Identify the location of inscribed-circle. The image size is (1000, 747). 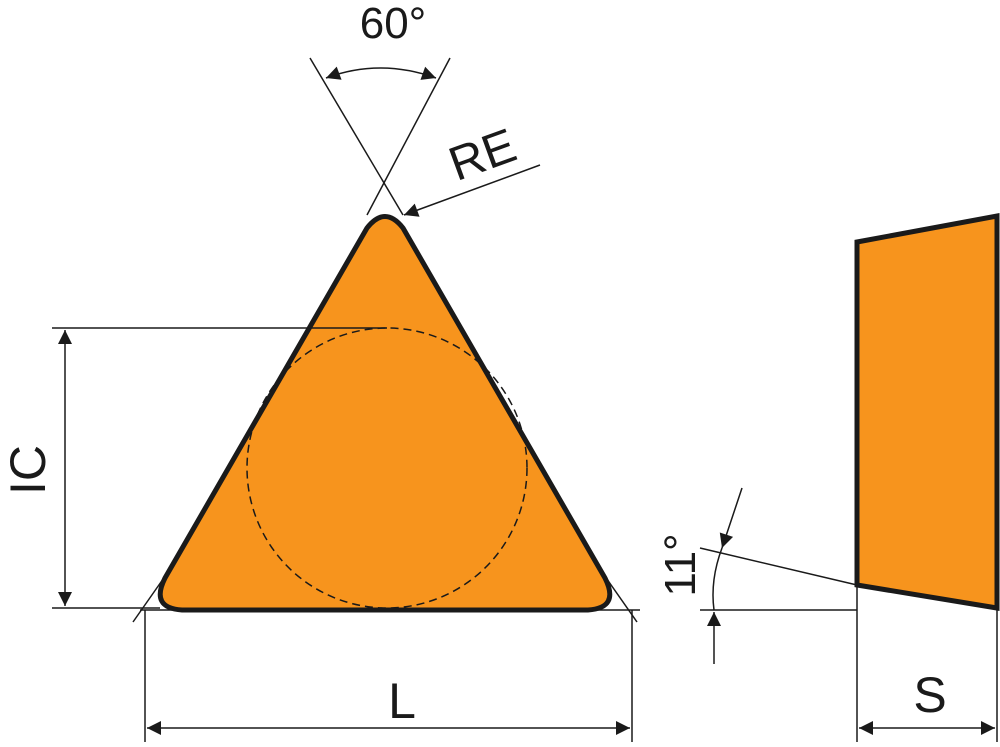
(387, 468).